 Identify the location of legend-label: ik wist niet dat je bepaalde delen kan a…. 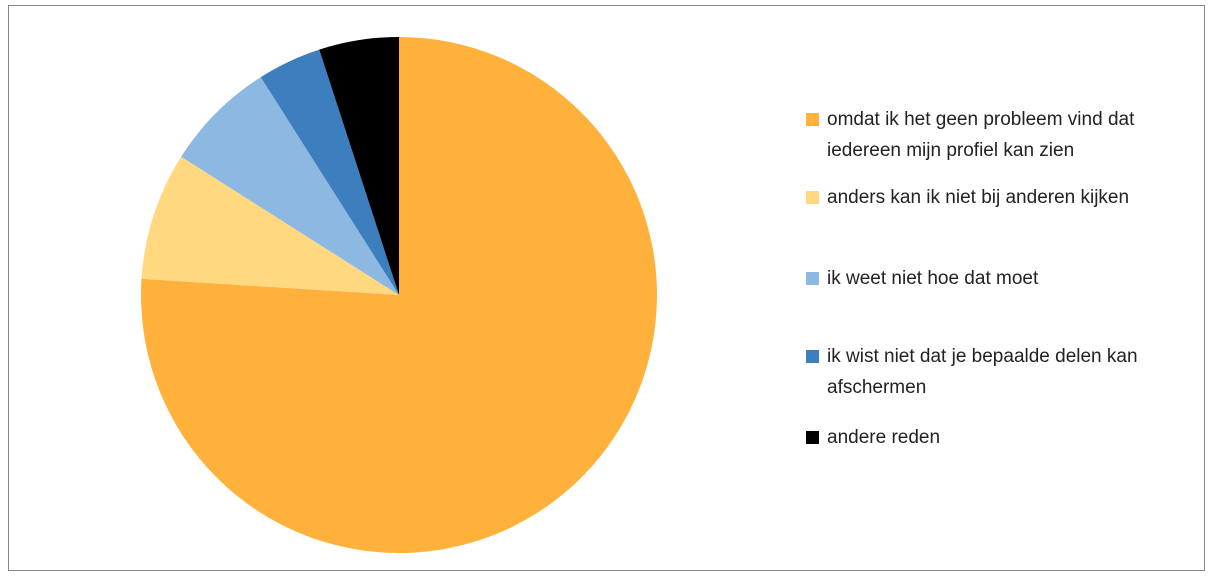
(982, 372).